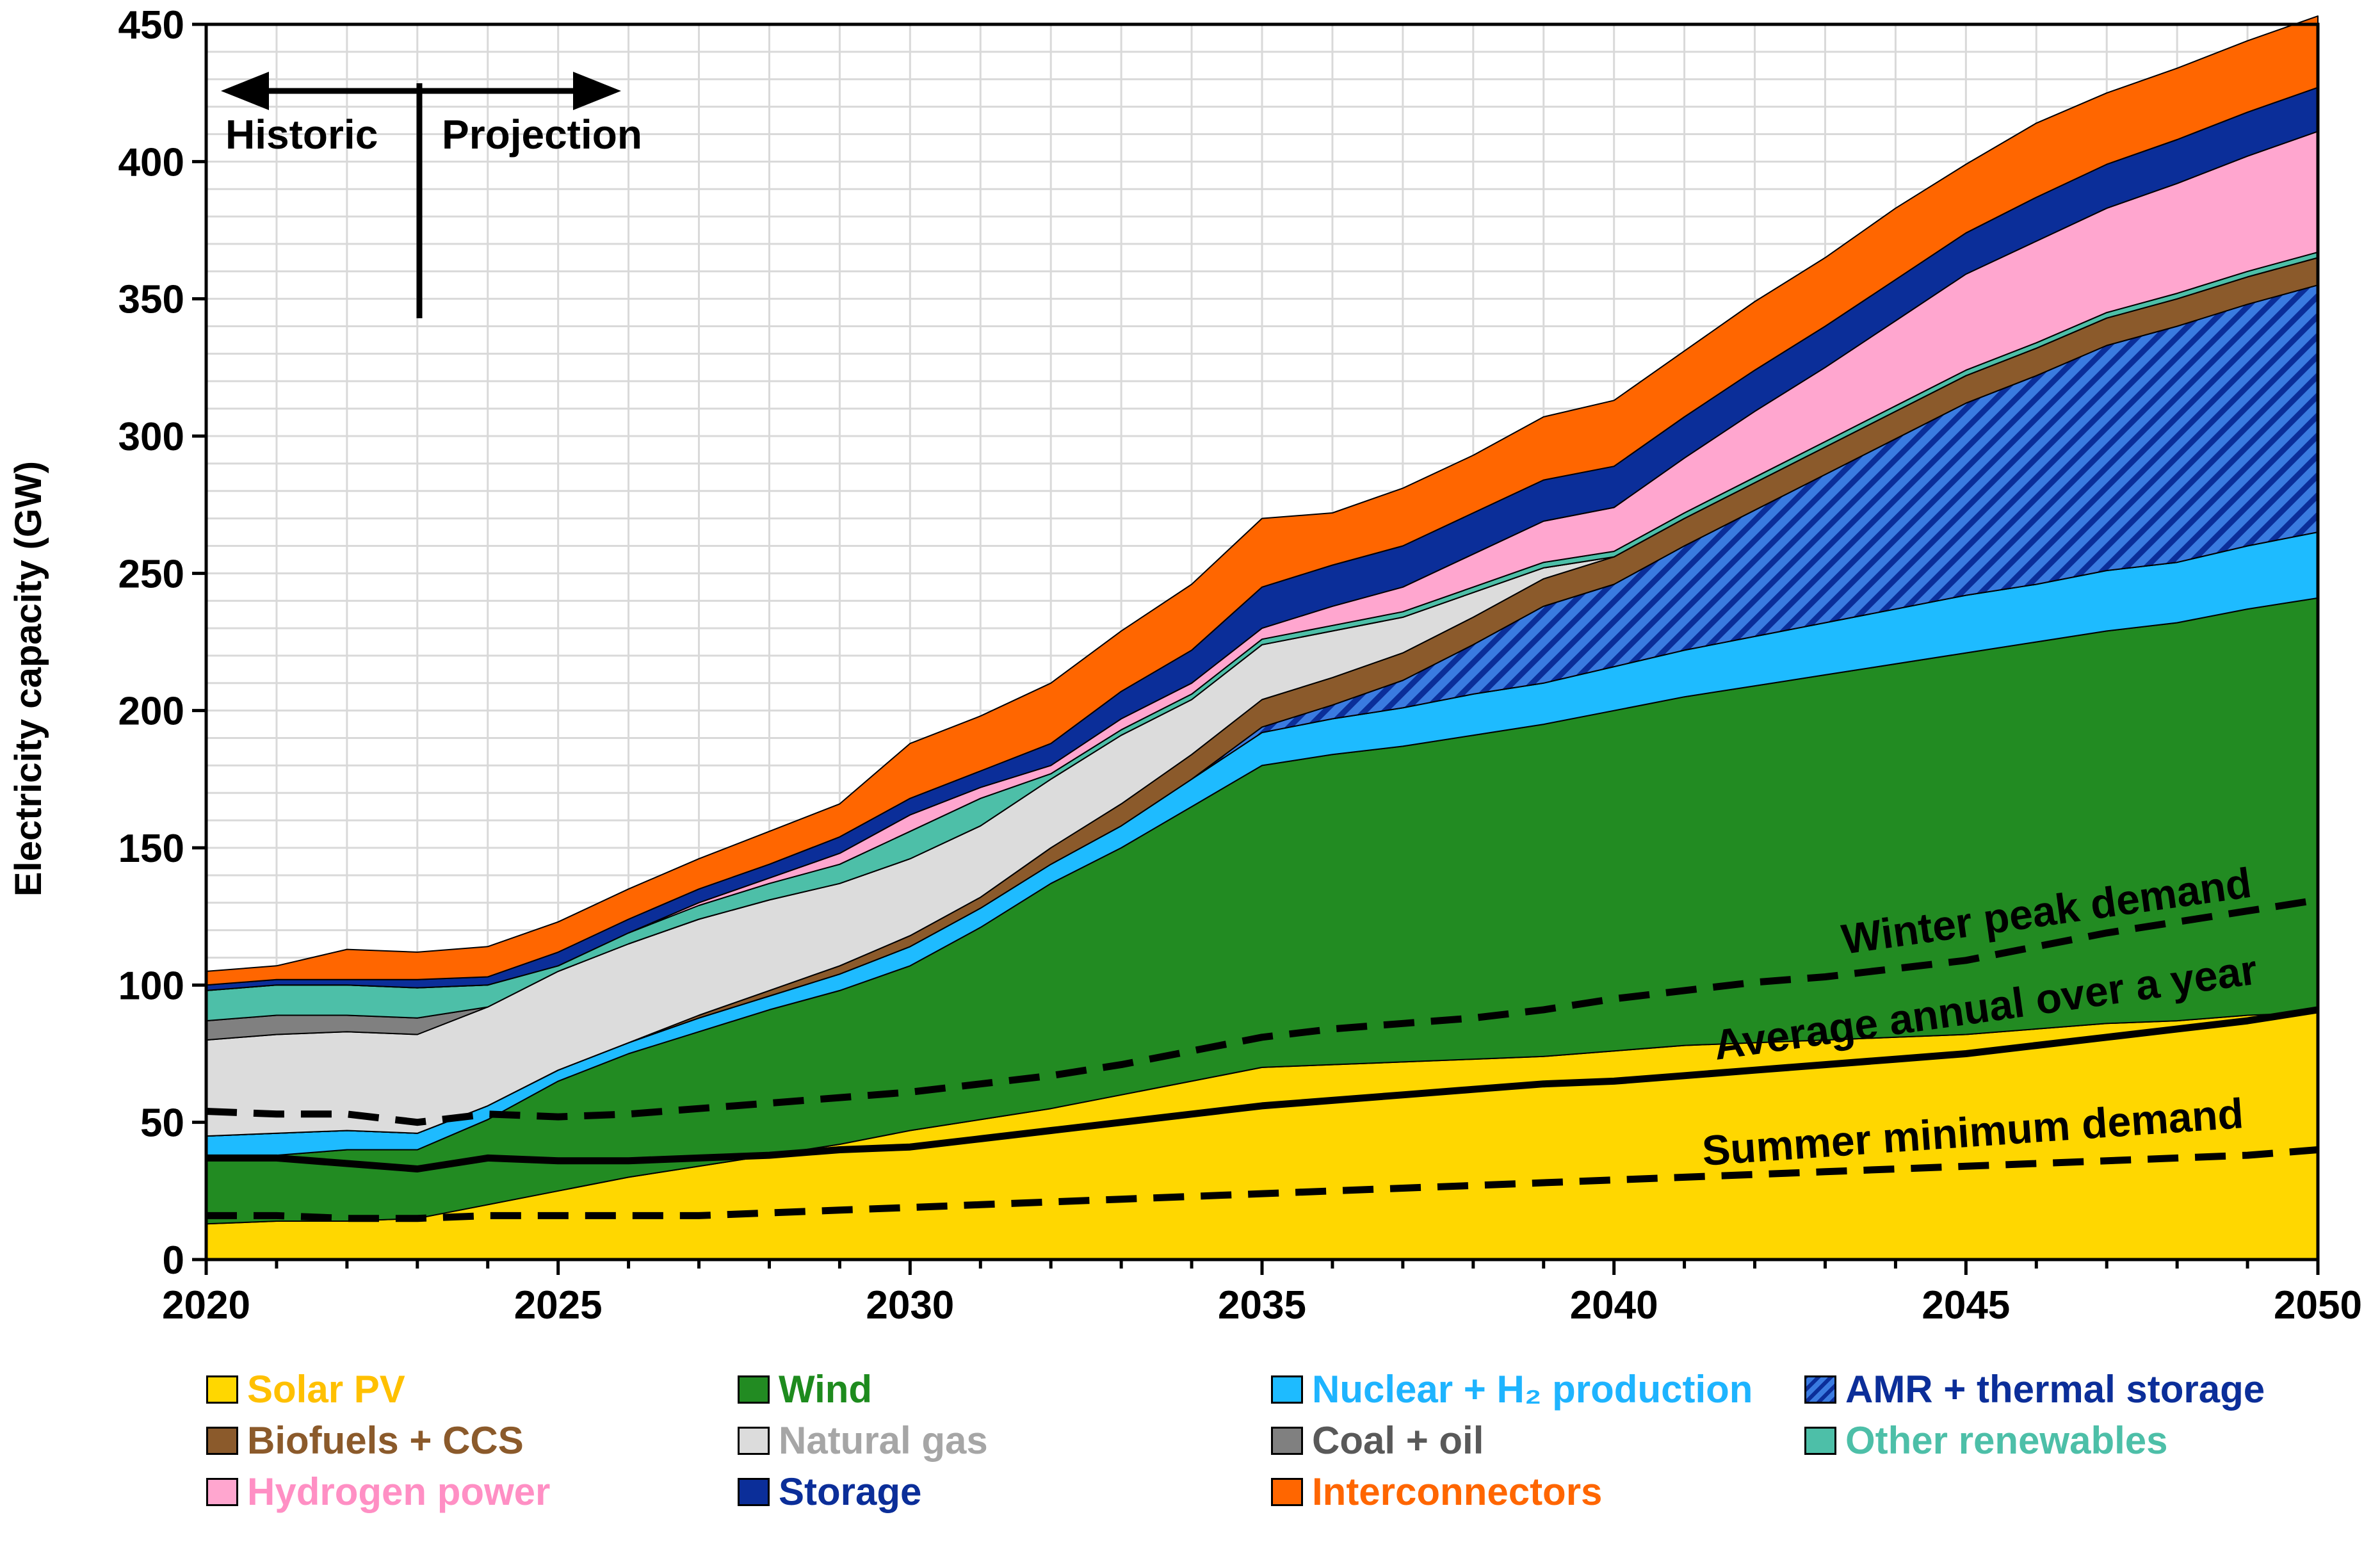  Describe the element at coordinates (151, 574) in the screenshot. I see `y-tick-label: 250` at that location.